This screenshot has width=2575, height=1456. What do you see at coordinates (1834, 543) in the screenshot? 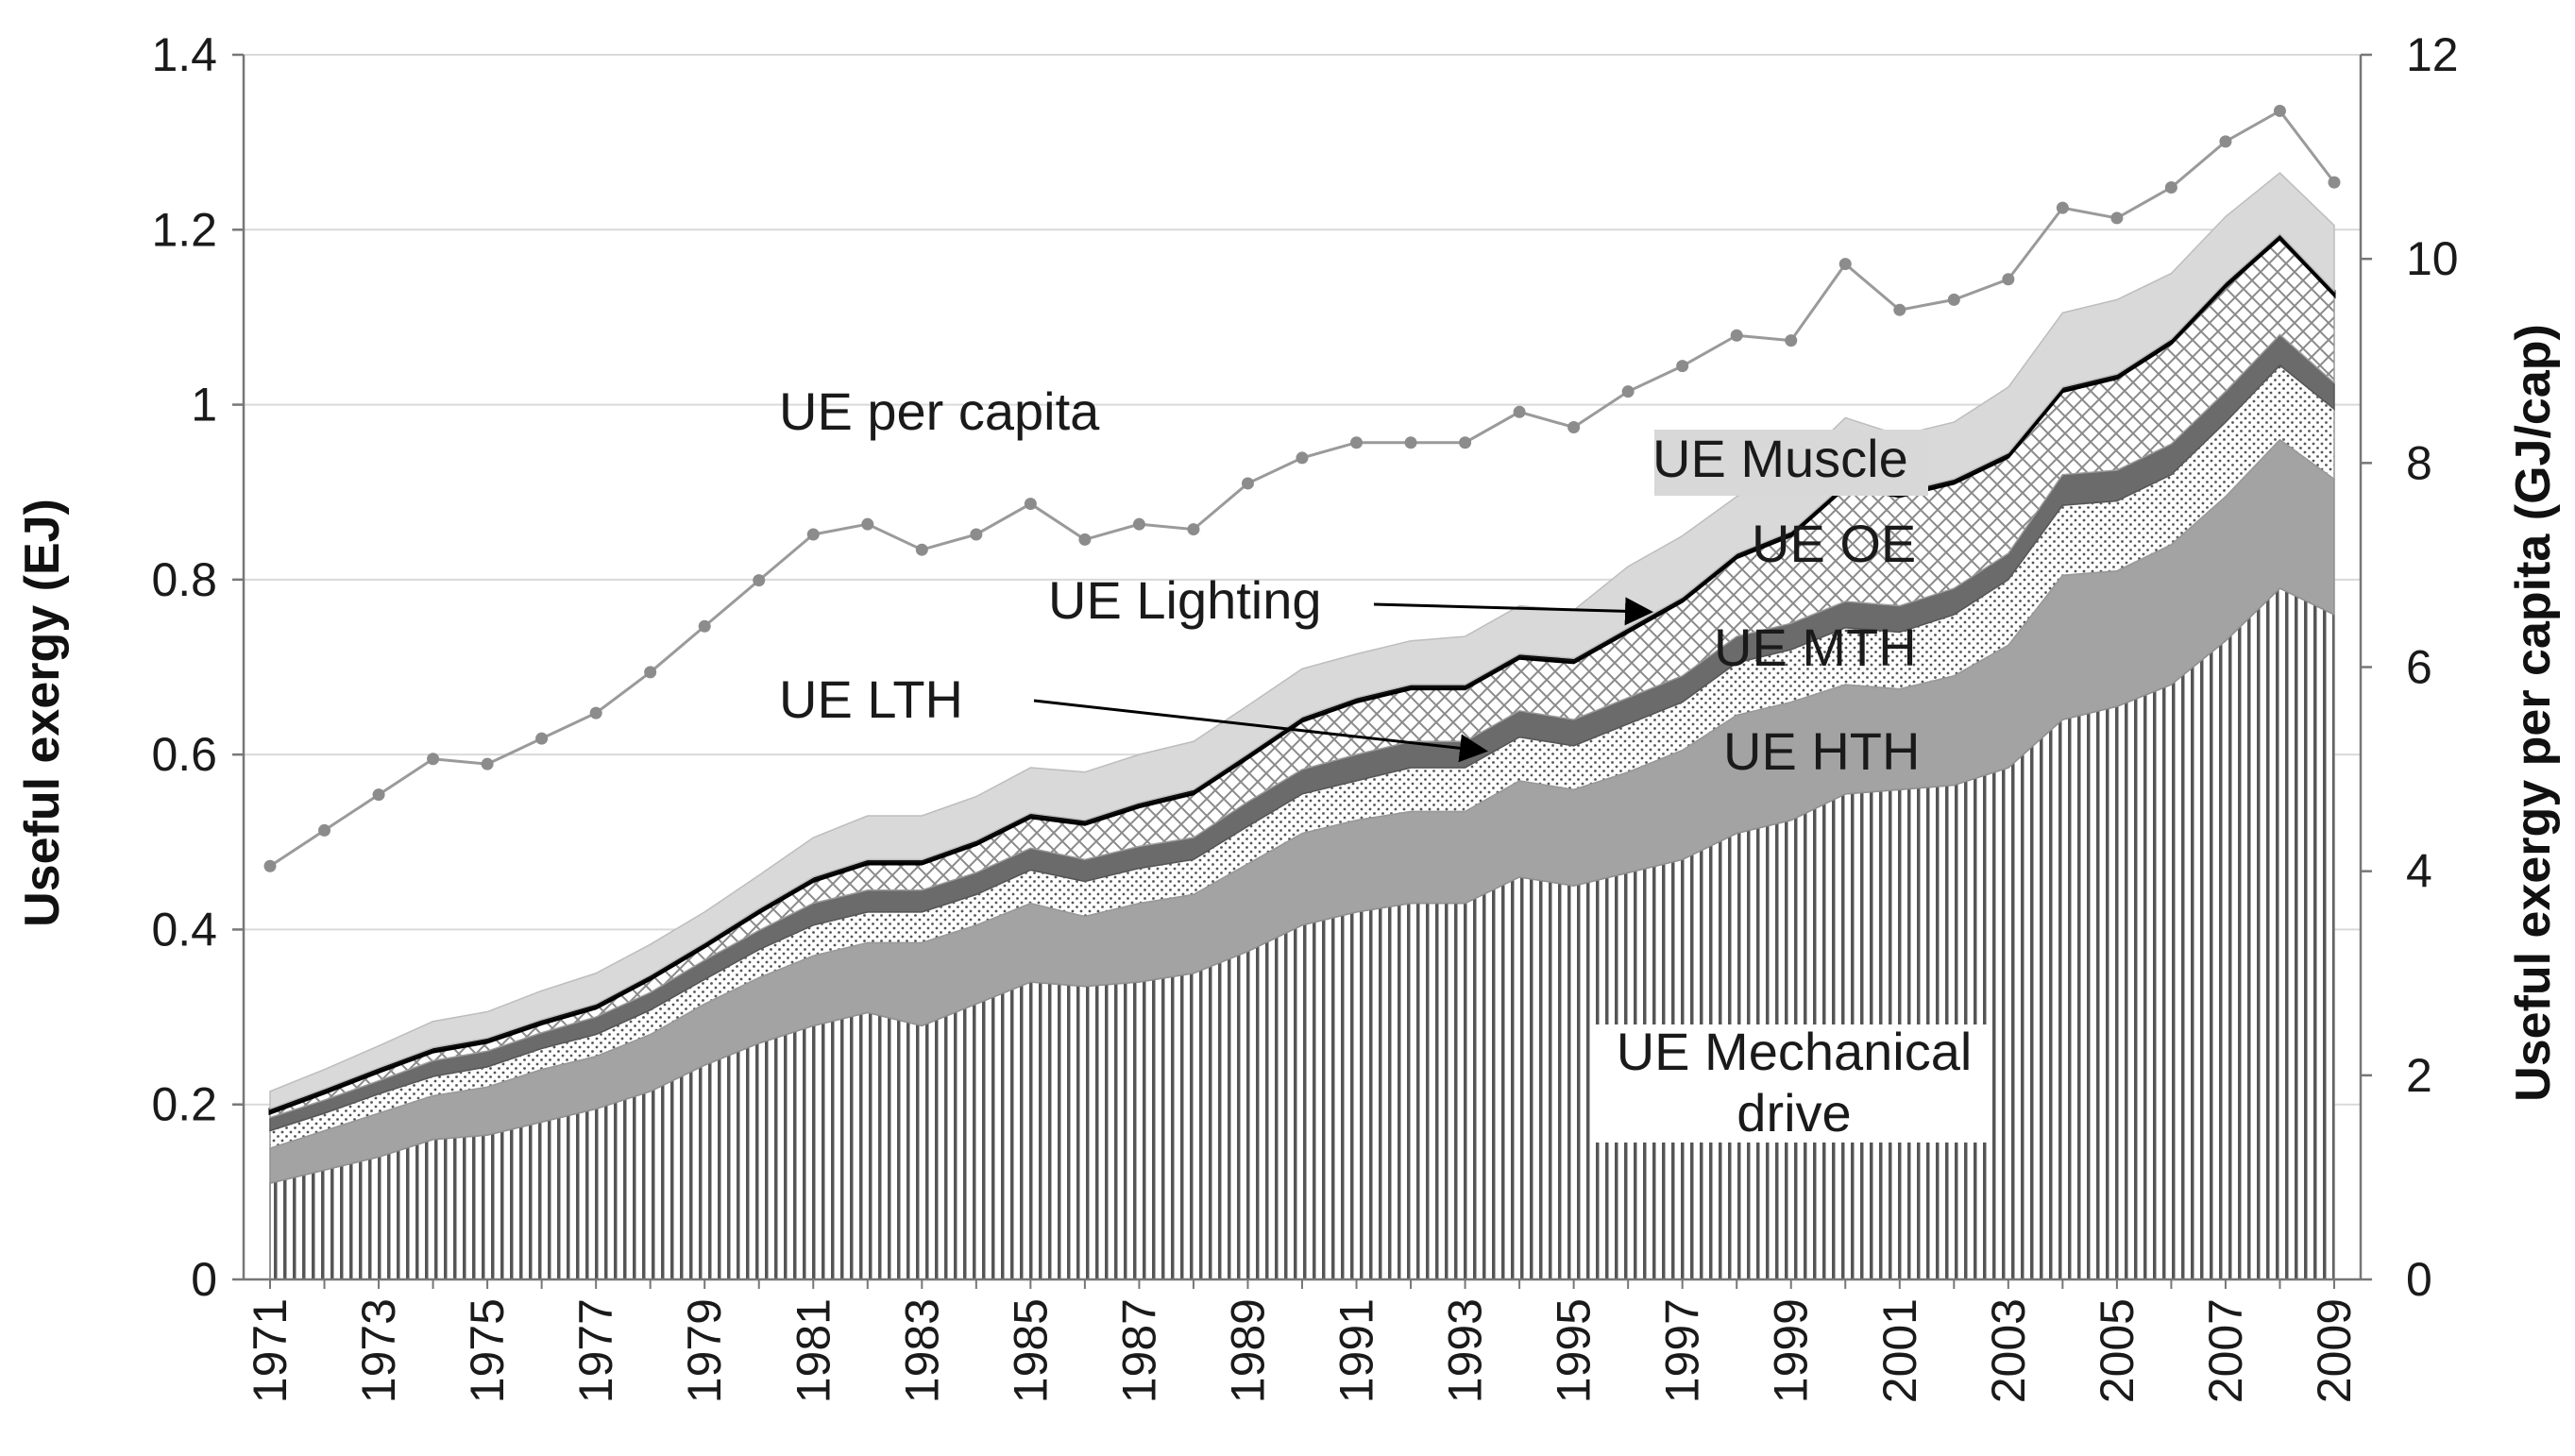
I see `annotation-oe: UE OE` at bounding box center [1834, 543].